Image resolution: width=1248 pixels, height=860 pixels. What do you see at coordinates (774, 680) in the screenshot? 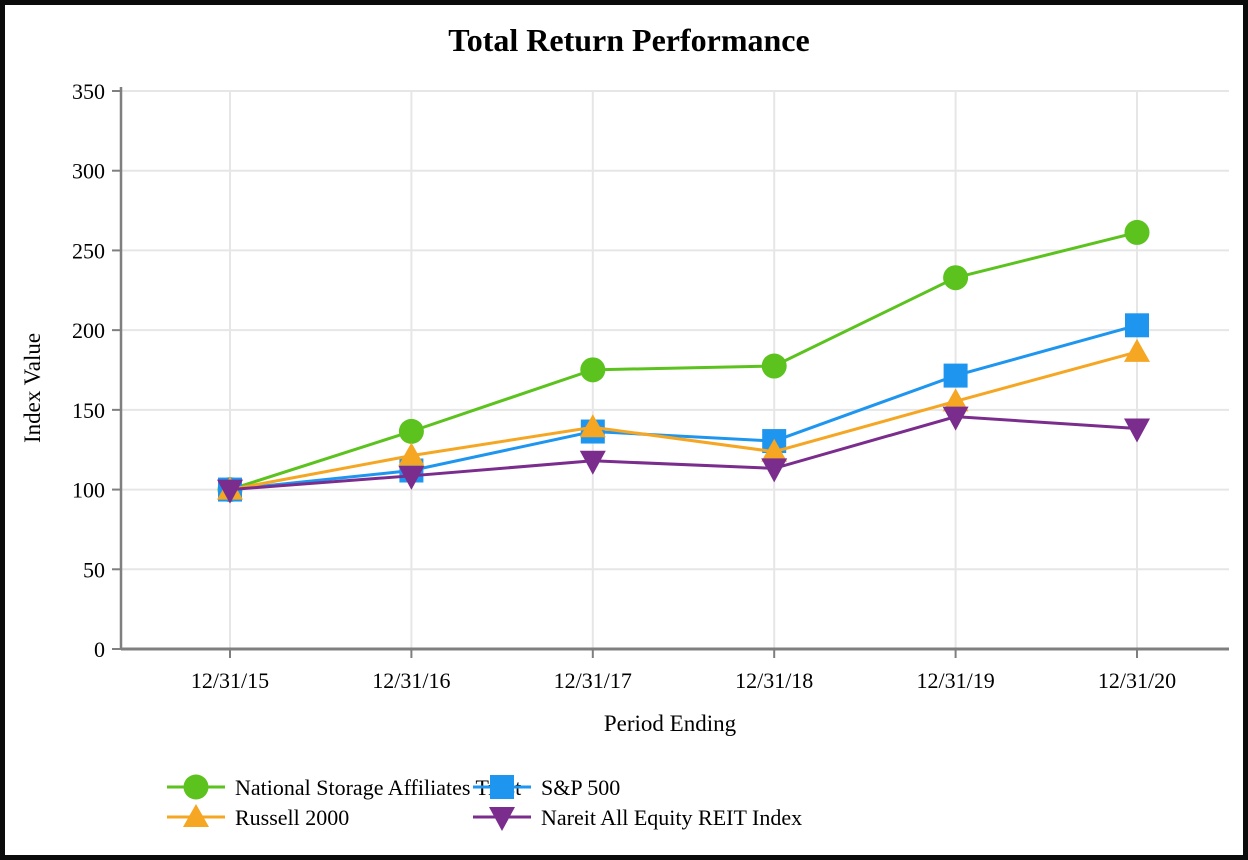
I see `x-tick-label: 12/31/18` at bounding box center [774, 680].